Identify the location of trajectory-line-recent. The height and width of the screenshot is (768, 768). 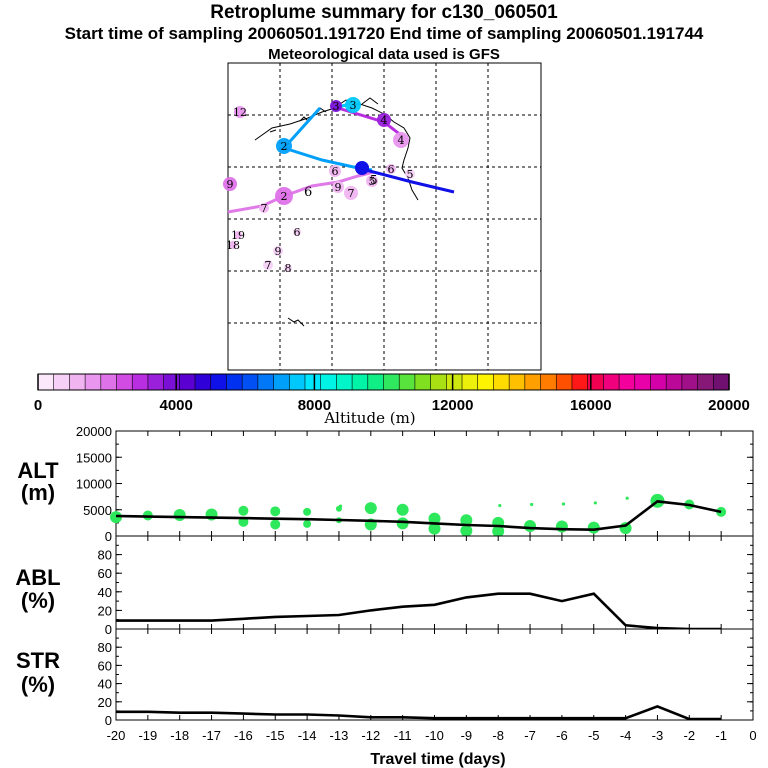
(406, 180).